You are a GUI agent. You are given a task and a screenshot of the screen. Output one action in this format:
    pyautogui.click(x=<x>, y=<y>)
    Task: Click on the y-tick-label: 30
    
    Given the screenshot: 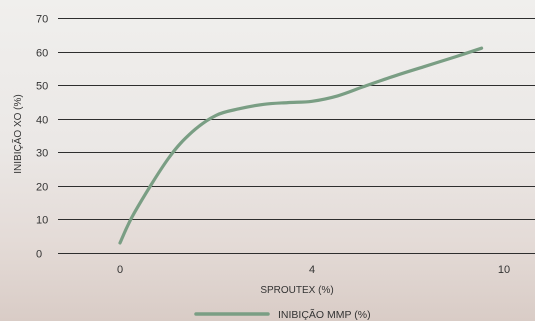 What is the action you would take?
    pyautogui.click(x=42, y=154)
    